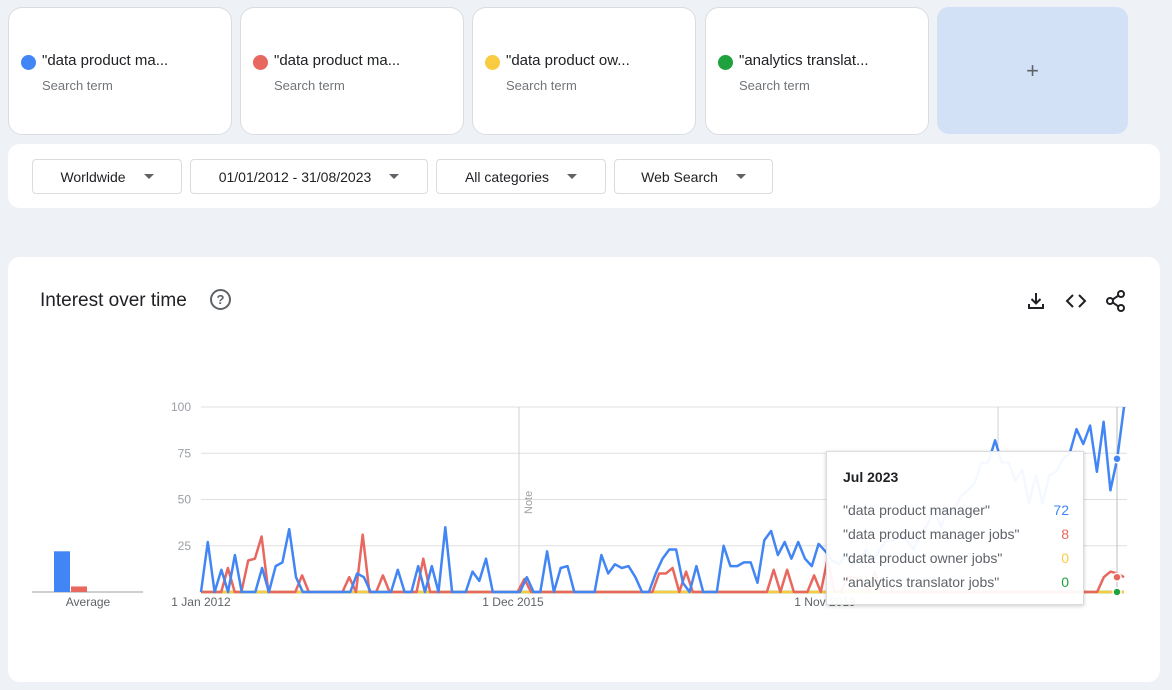 Image resolution: width=1172 pixels, height=690 pixels. Describe the element at coordinates (185, 453) in the screenshot. I see `y-tick-label: 75` at that location.